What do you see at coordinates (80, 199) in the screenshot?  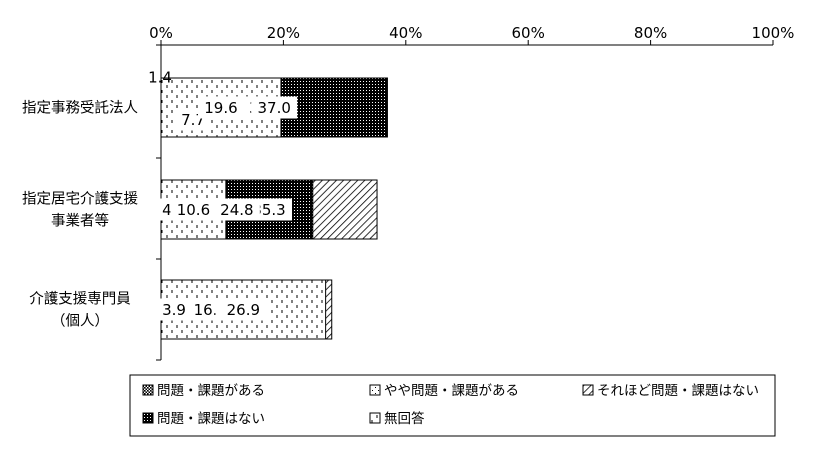 I see `category-label: 指定居宅介護支援` at bounding box center [80, 199].